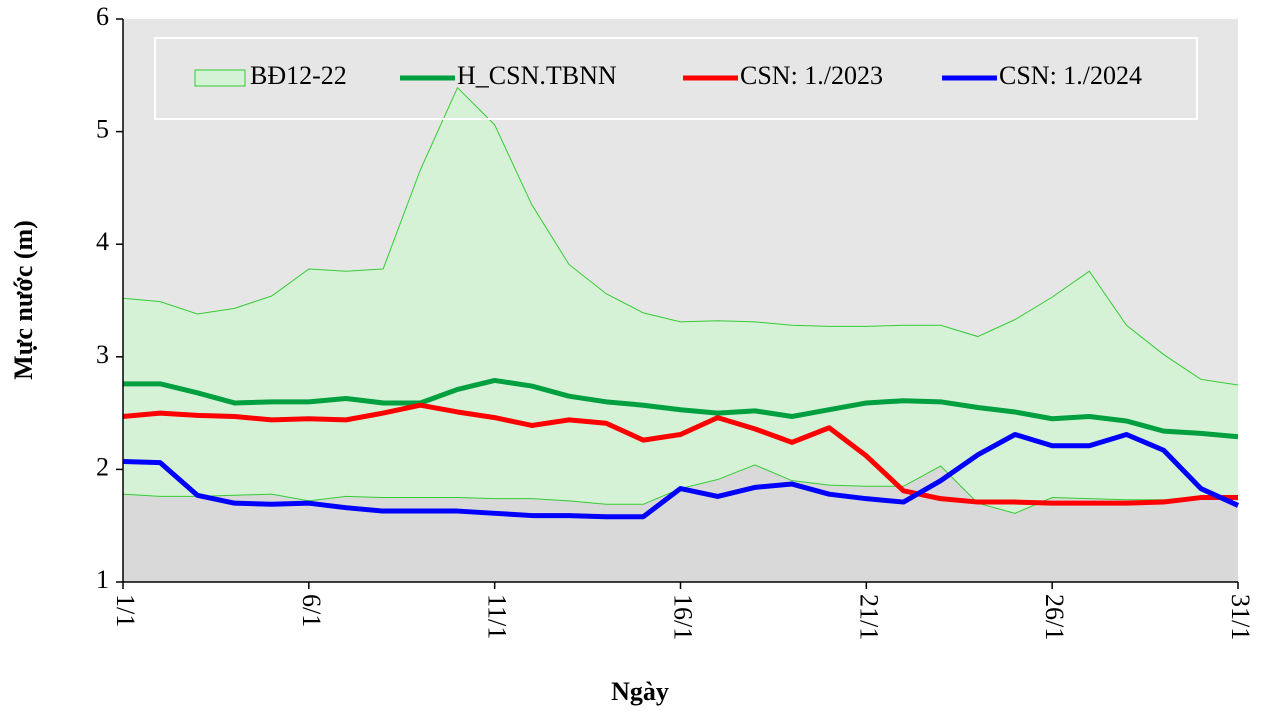  I want to click on x-axis-title: Ngày, so click(640, 691).